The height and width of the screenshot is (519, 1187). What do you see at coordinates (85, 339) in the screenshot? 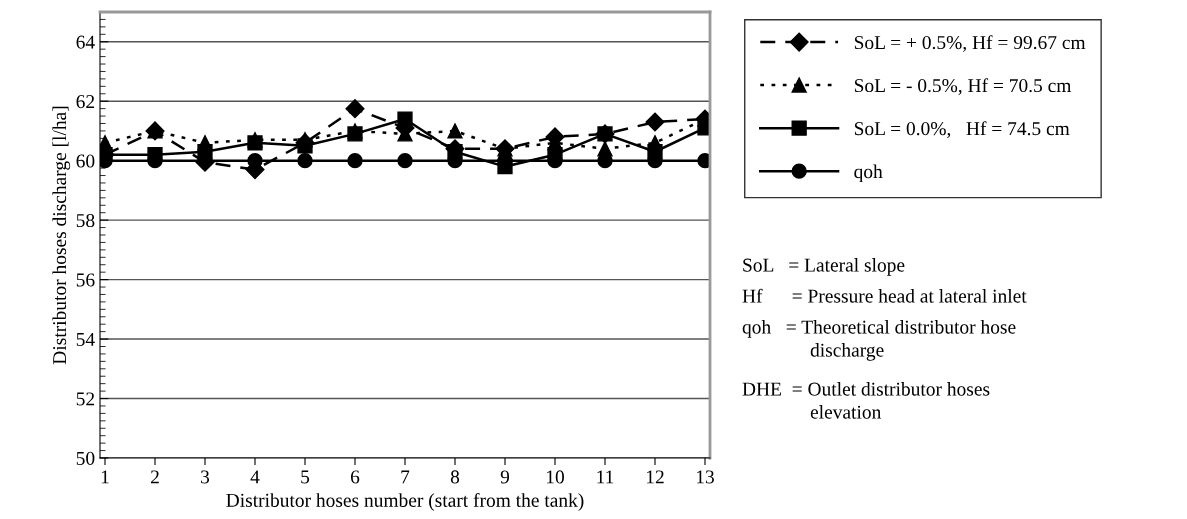
I see `y-tick-label: 54` at bounding box center [85, 339].